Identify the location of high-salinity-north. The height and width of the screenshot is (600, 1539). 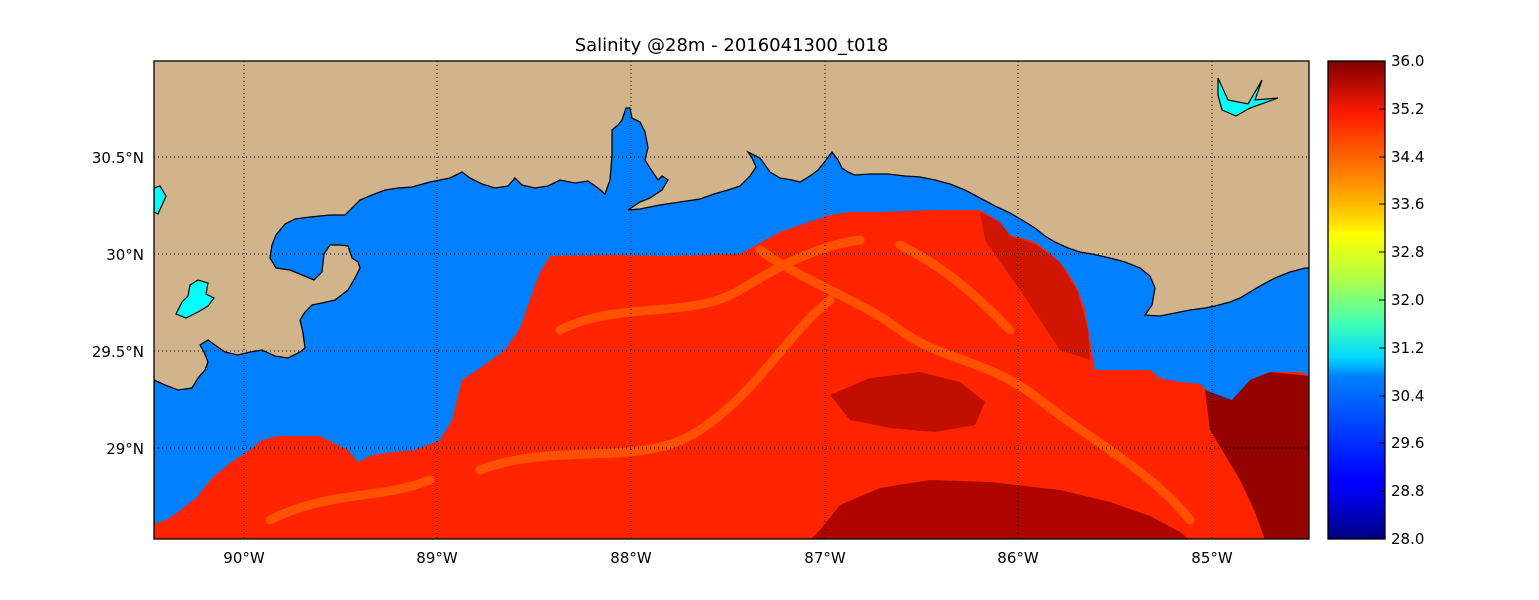
(1035, 286).